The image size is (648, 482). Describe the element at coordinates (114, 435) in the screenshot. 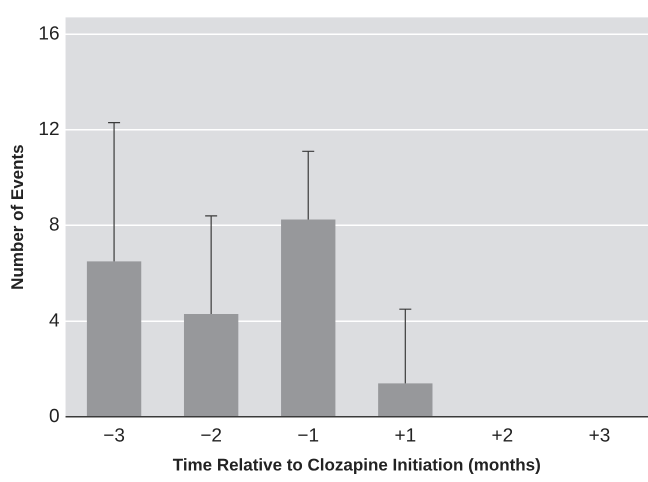

I see `x-tick-label: −3` at that location.